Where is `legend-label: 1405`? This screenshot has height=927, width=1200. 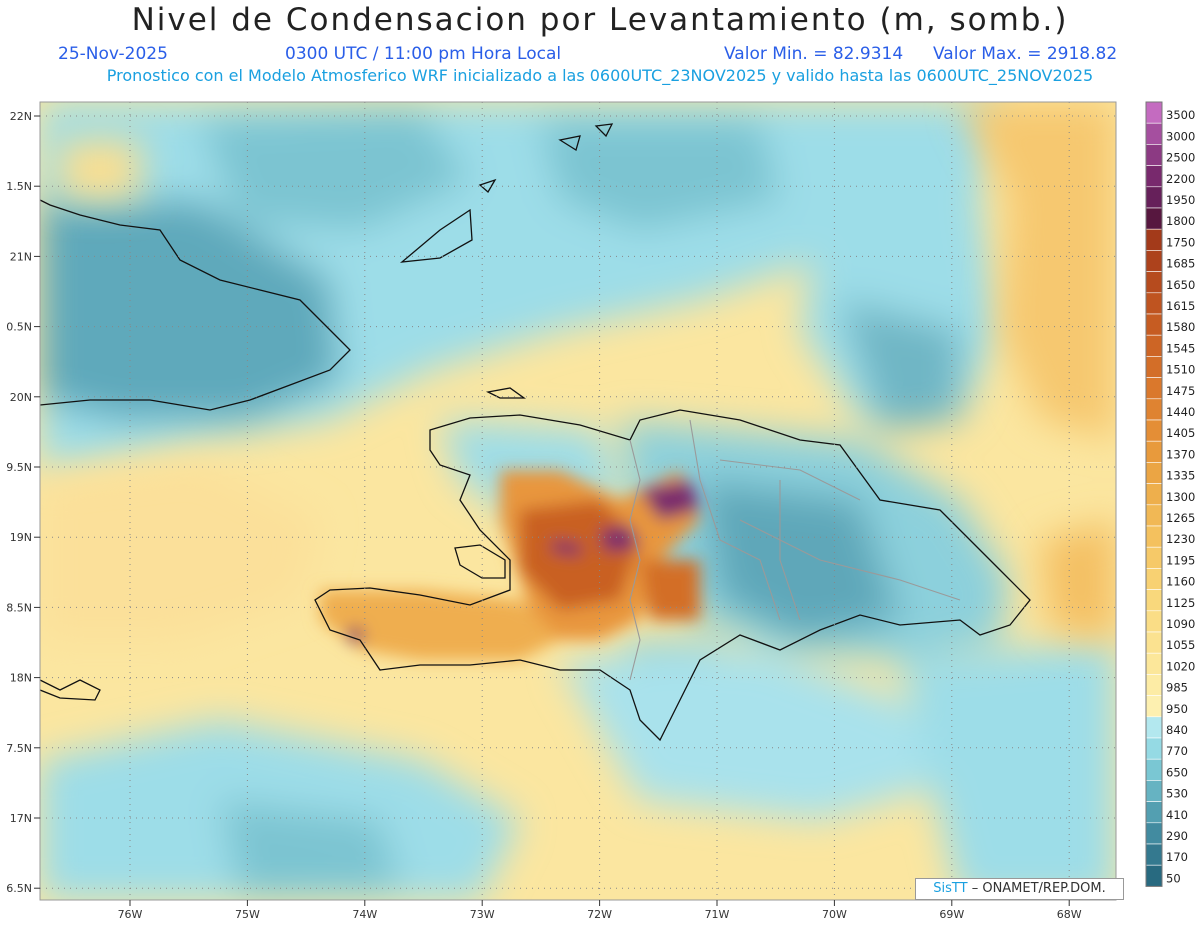 legend-label: 1405 is located at coordinates (1180, 433).